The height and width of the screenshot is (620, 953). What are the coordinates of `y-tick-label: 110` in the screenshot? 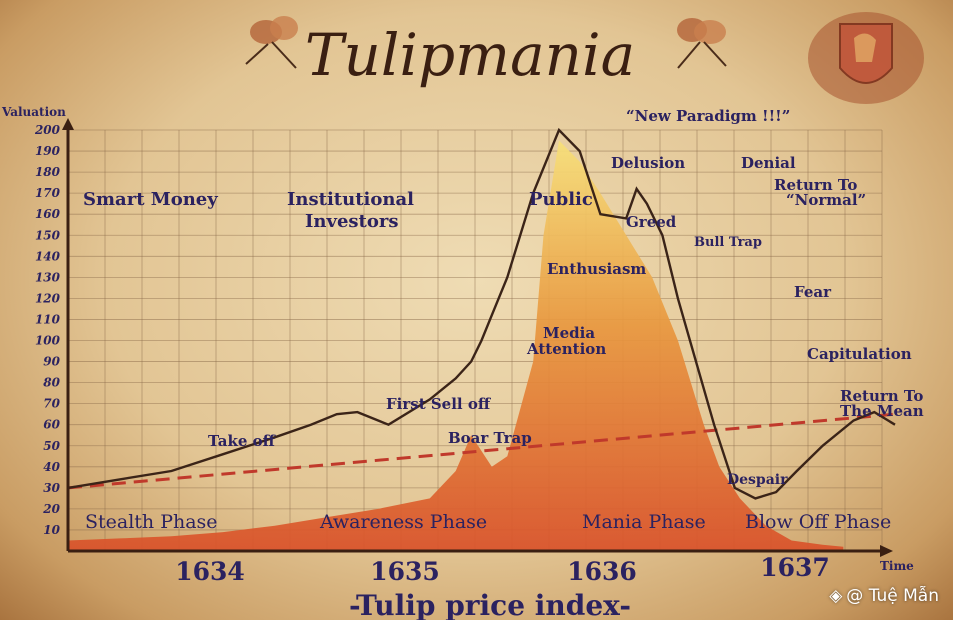 It's located at (48, 319).